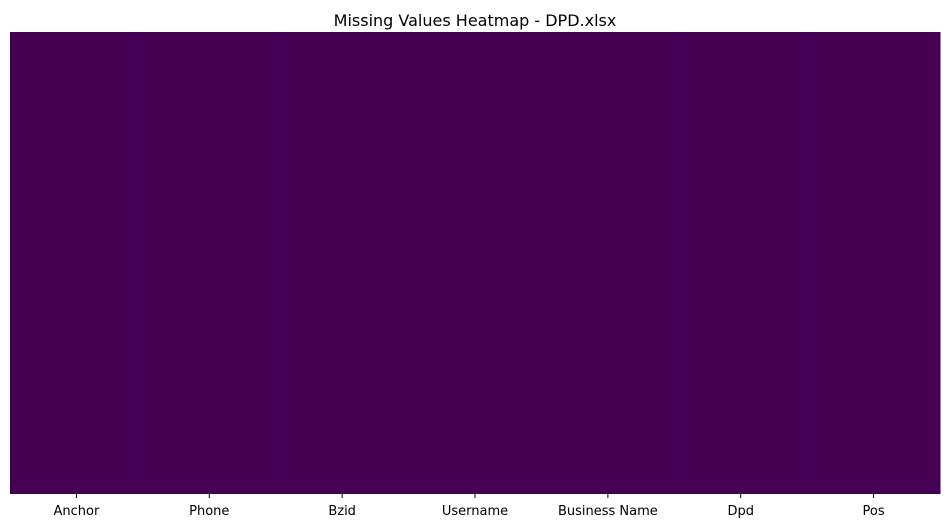  What do you see at coordinates (740, 511) in the screenshot?
I see `x-tick-label: Dpd` at bounding box center [740, 511].